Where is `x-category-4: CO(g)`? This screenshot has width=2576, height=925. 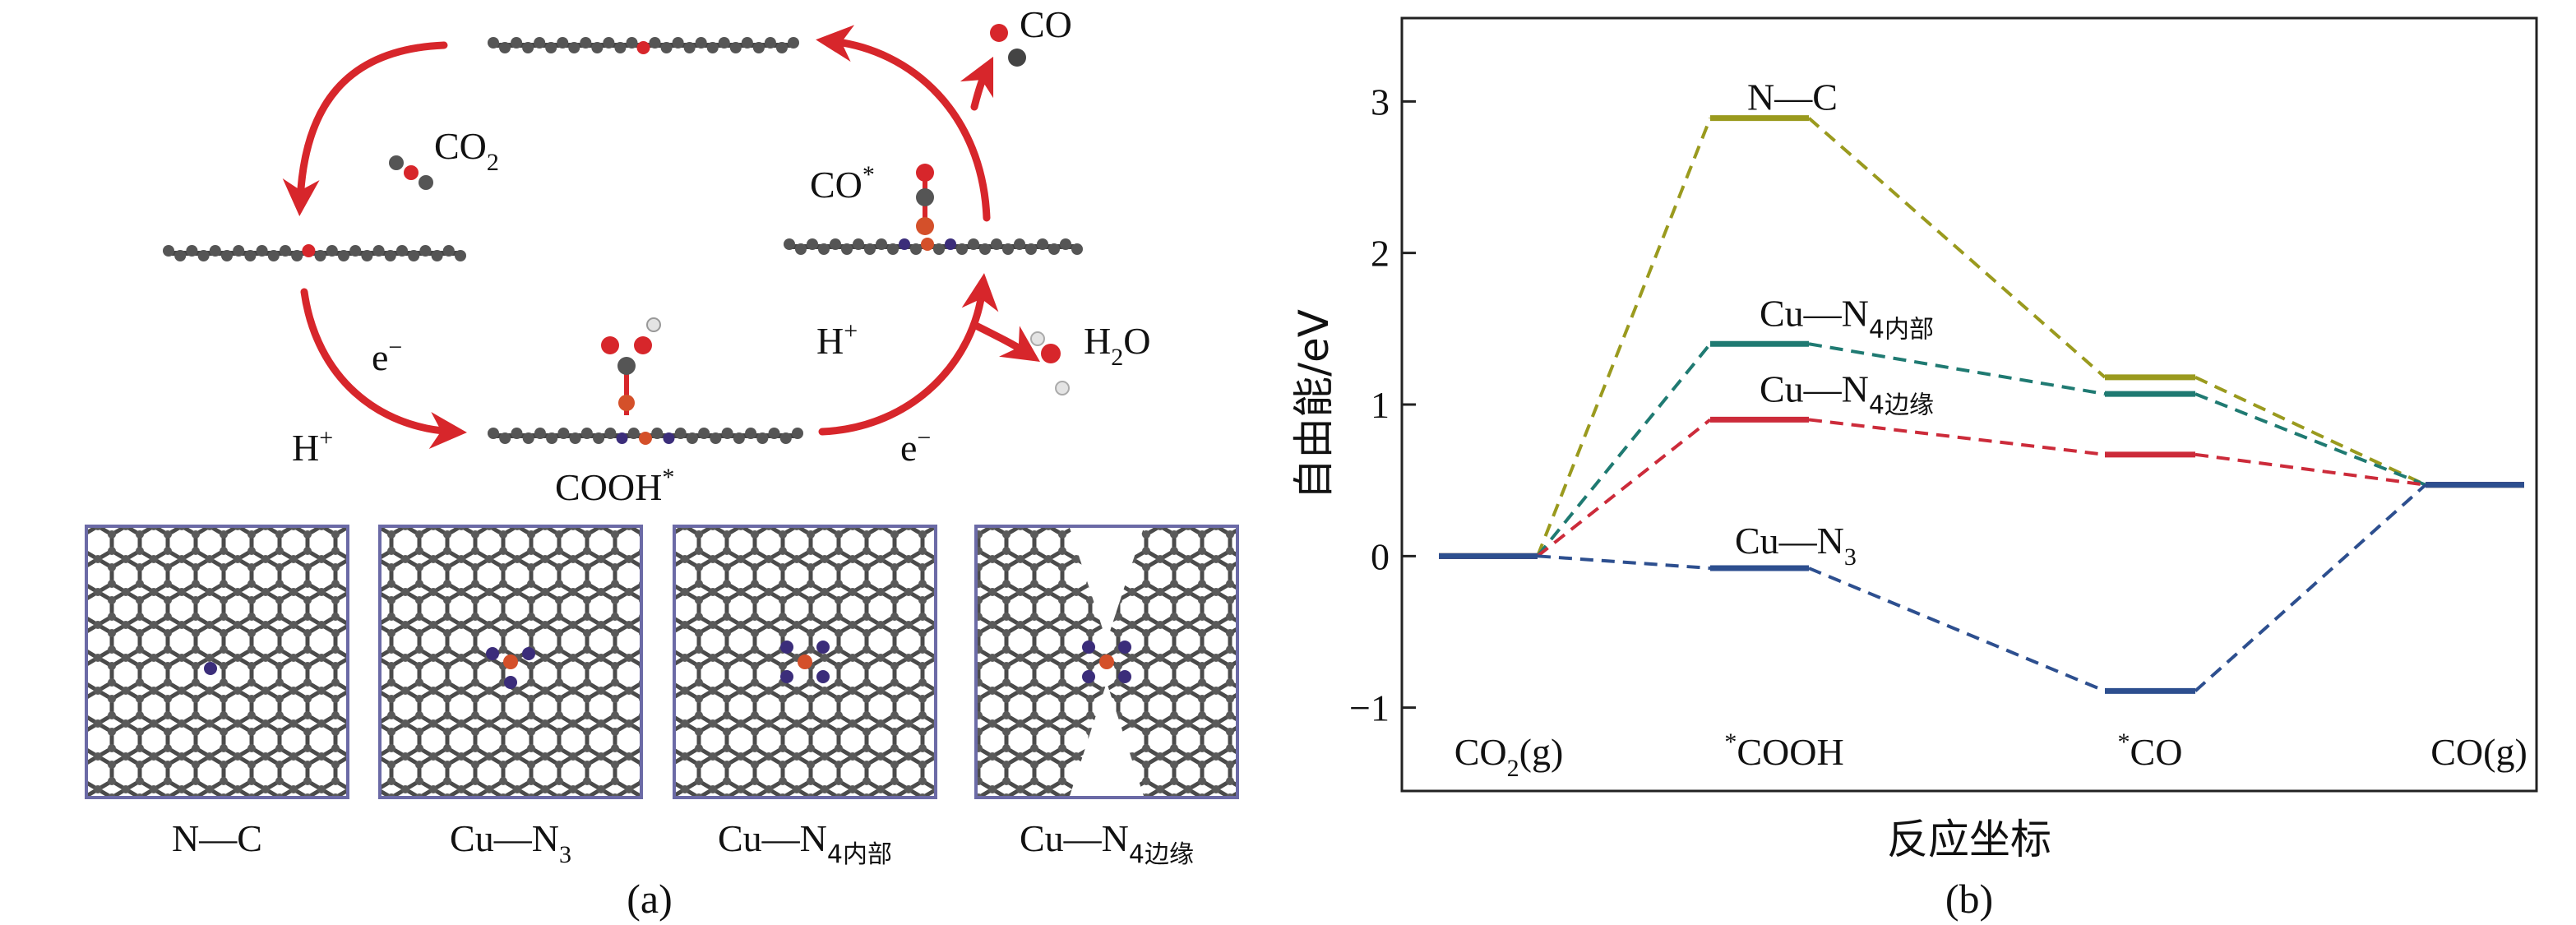 x-category-4: CO(g) is located at coordinates (2478, 752).